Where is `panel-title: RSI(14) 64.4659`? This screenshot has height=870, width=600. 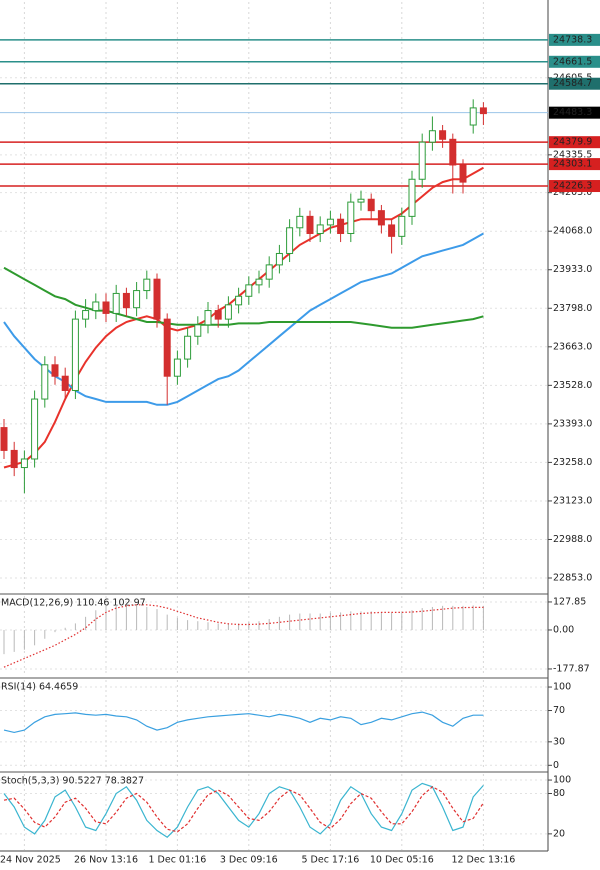 panel-title: RSI(14) 64.4659 is located at coordinates (39, 687).